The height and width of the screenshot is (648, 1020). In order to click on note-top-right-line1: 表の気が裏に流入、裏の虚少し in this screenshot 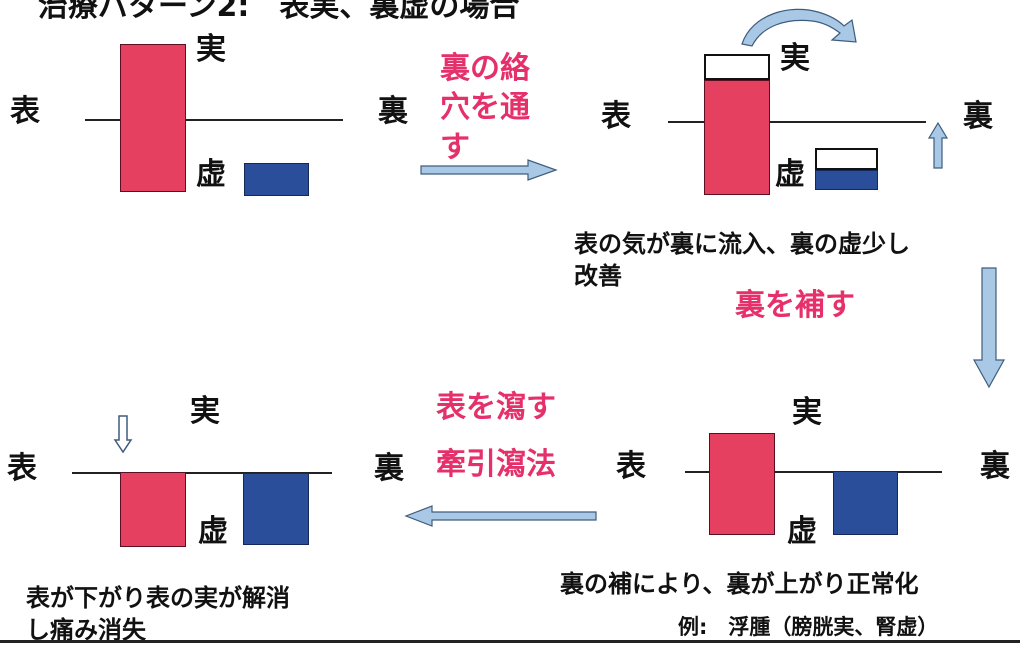, I will do `click(742, 244)`.